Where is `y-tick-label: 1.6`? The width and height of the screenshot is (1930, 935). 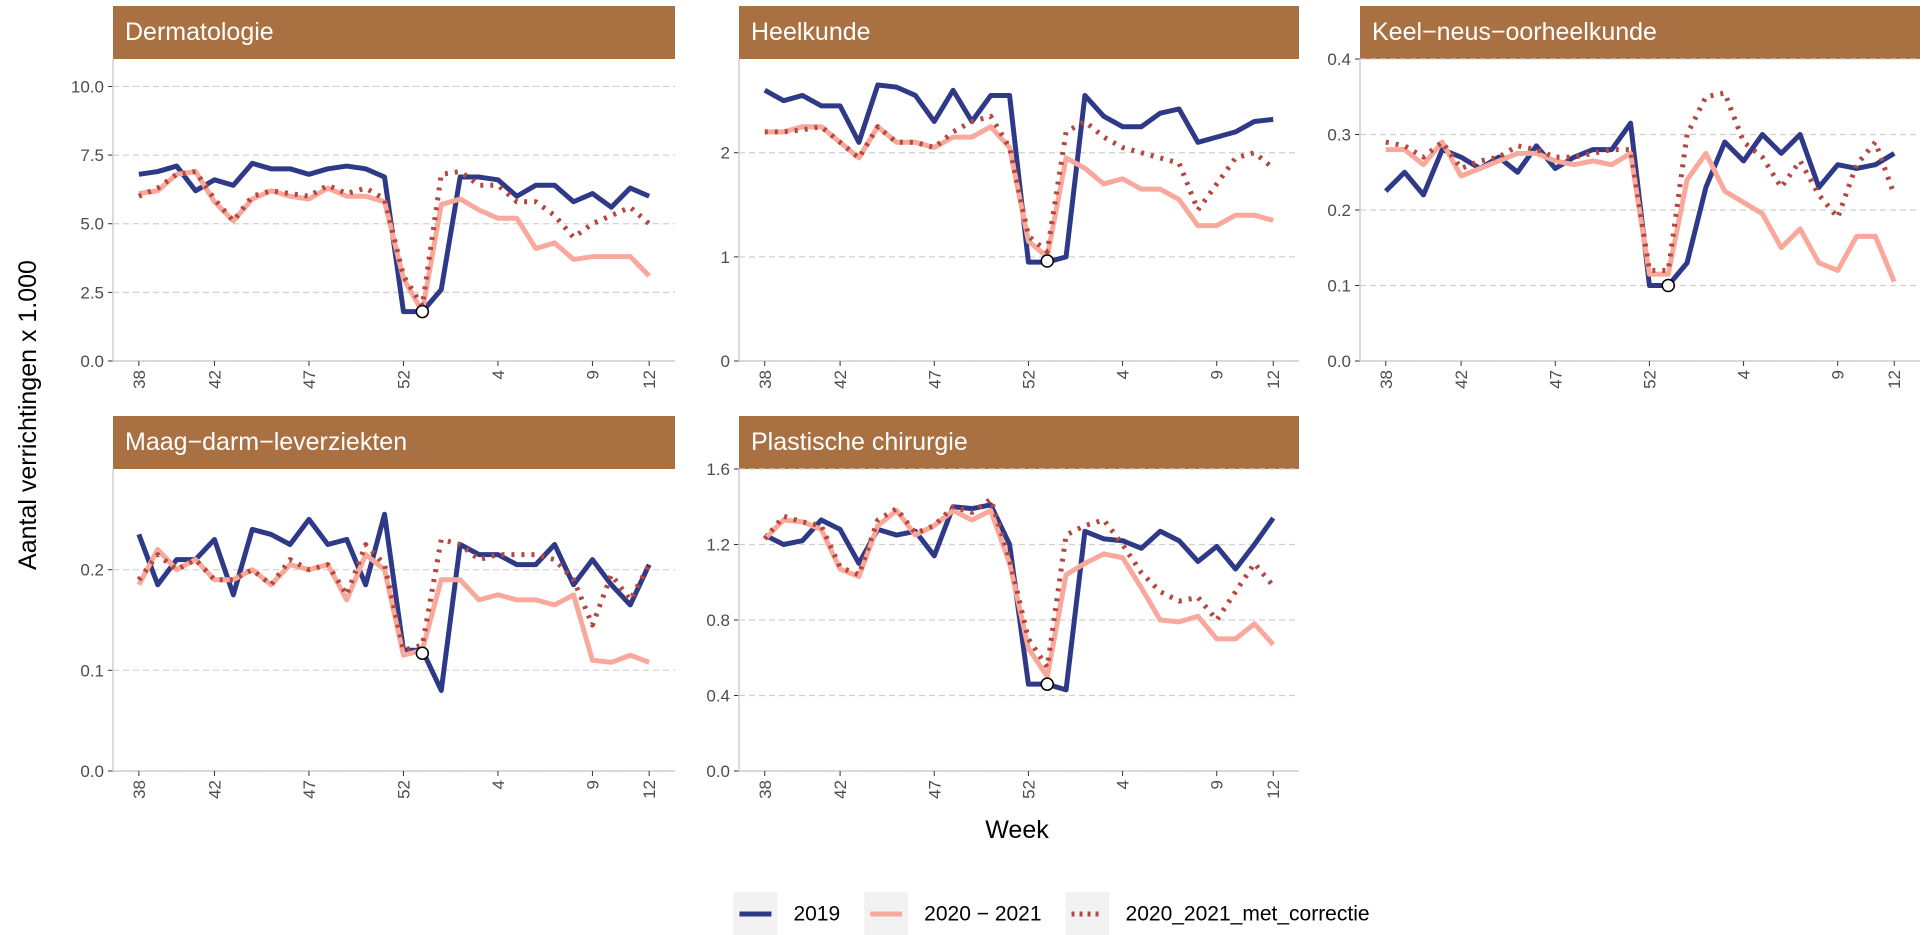 y-tick-label: 1.6 is located at coordinates (718, 469).